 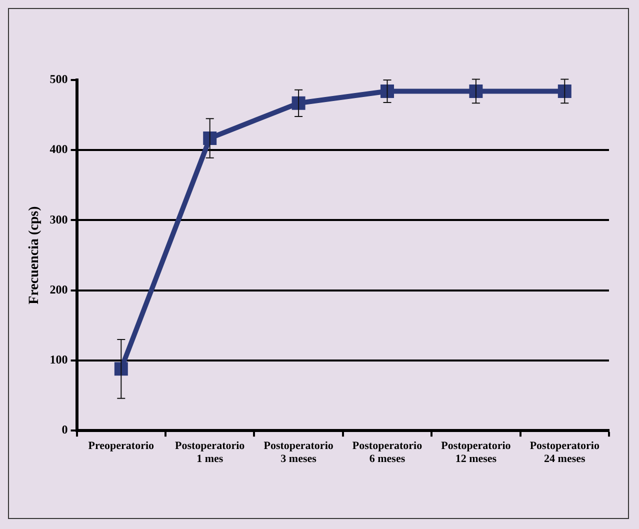 I want to click on y-tick-label: 400, so click(x=59, y=149).